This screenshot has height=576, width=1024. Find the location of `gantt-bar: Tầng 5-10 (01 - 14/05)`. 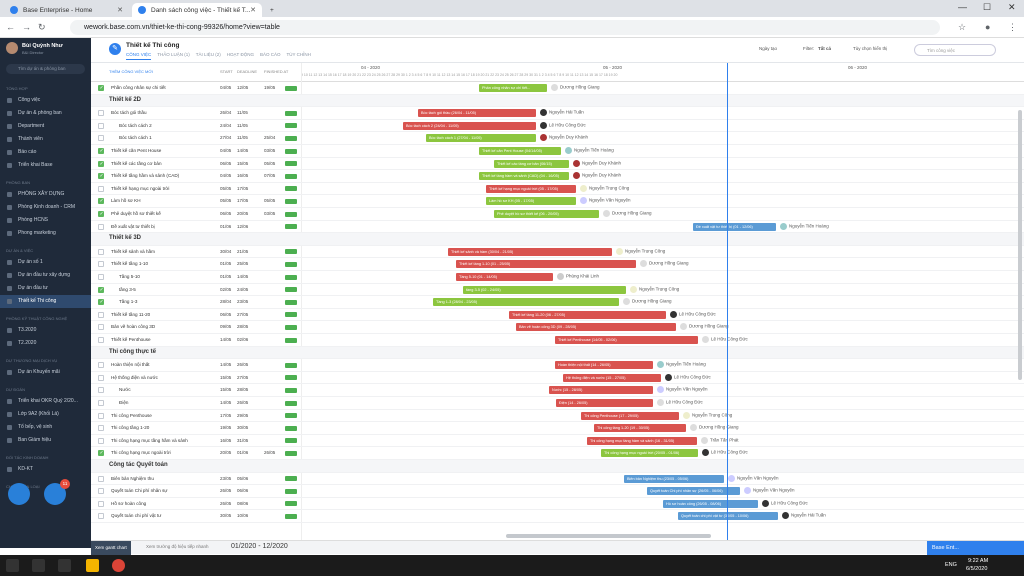

gantt-bar: Tầng 5-10 (01 - 14/05) is located at coordinates (504, 277).